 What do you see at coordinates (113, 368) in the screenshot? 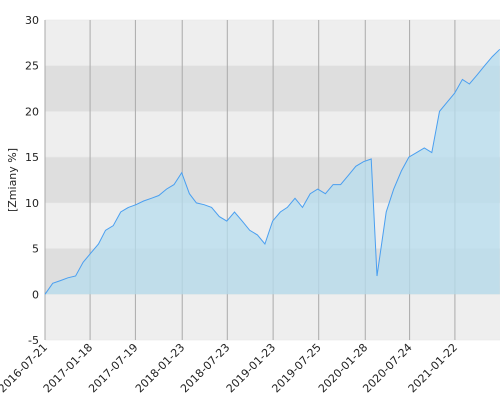
I see `x-tick-label: 2017-07-19` at bounding box center [113, 368].